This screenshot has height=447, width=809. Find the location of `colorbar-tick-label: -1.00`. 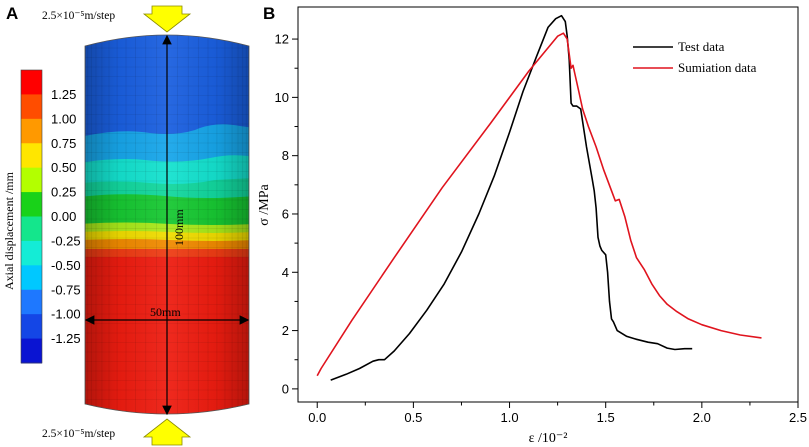

colorbar-tick-label: -1.00 is located at coordinates (66, 314).